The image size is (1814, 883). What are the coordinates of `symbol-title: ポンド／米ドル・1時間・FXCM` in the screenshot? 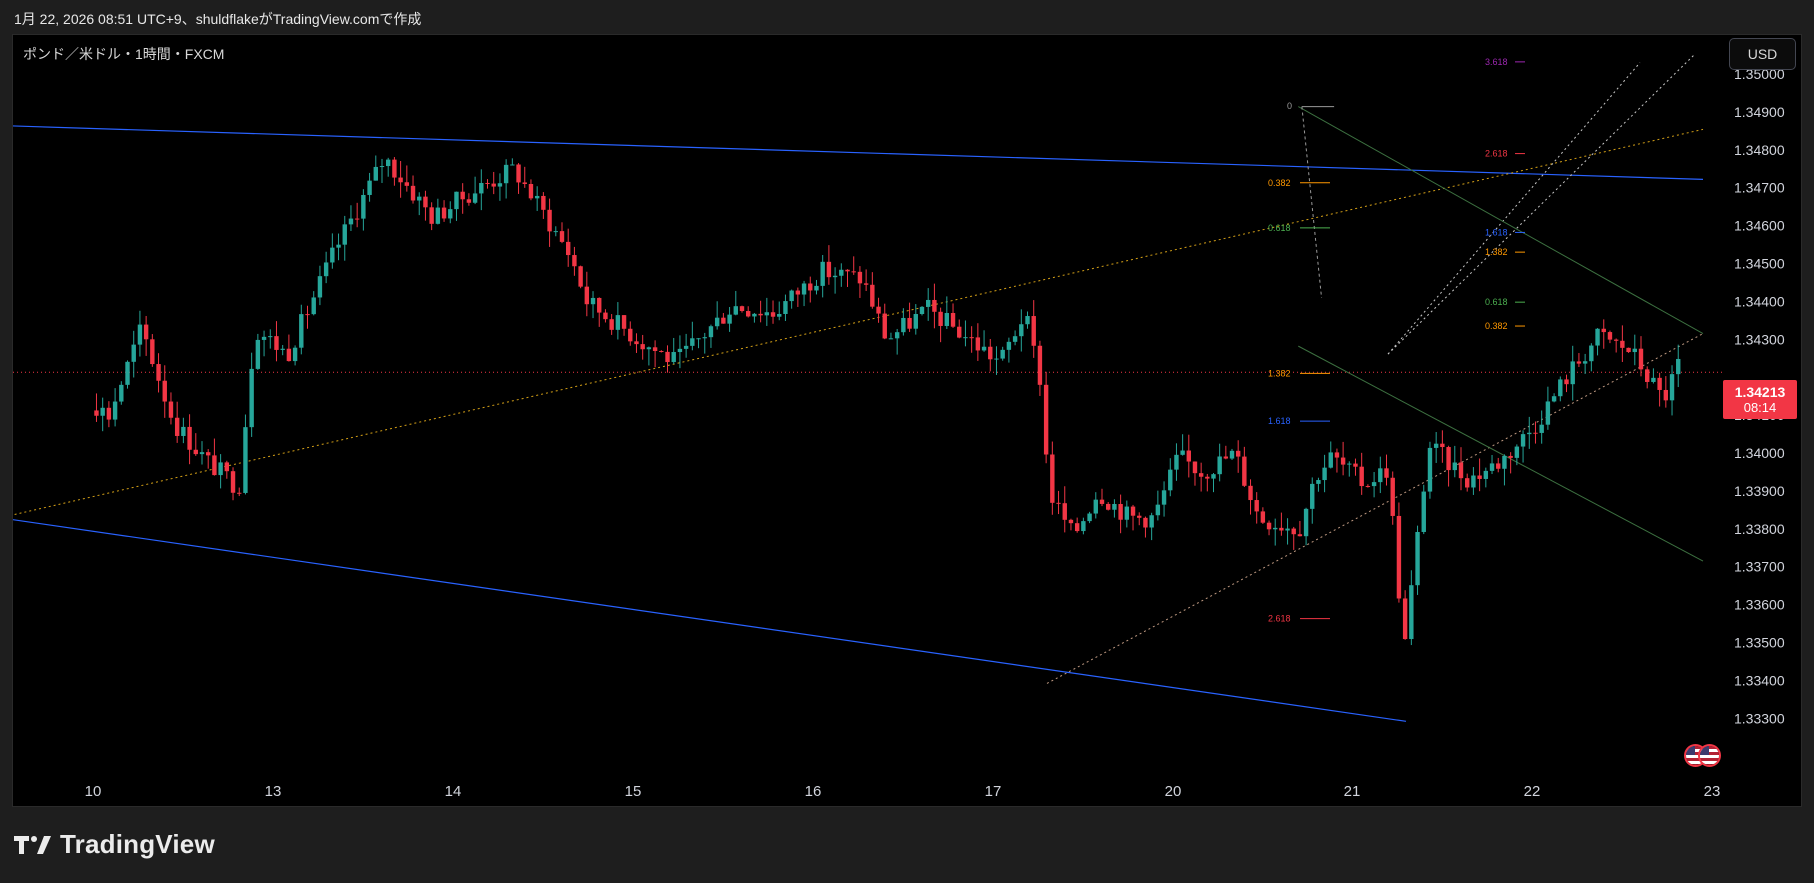 It's located at (124, 54).